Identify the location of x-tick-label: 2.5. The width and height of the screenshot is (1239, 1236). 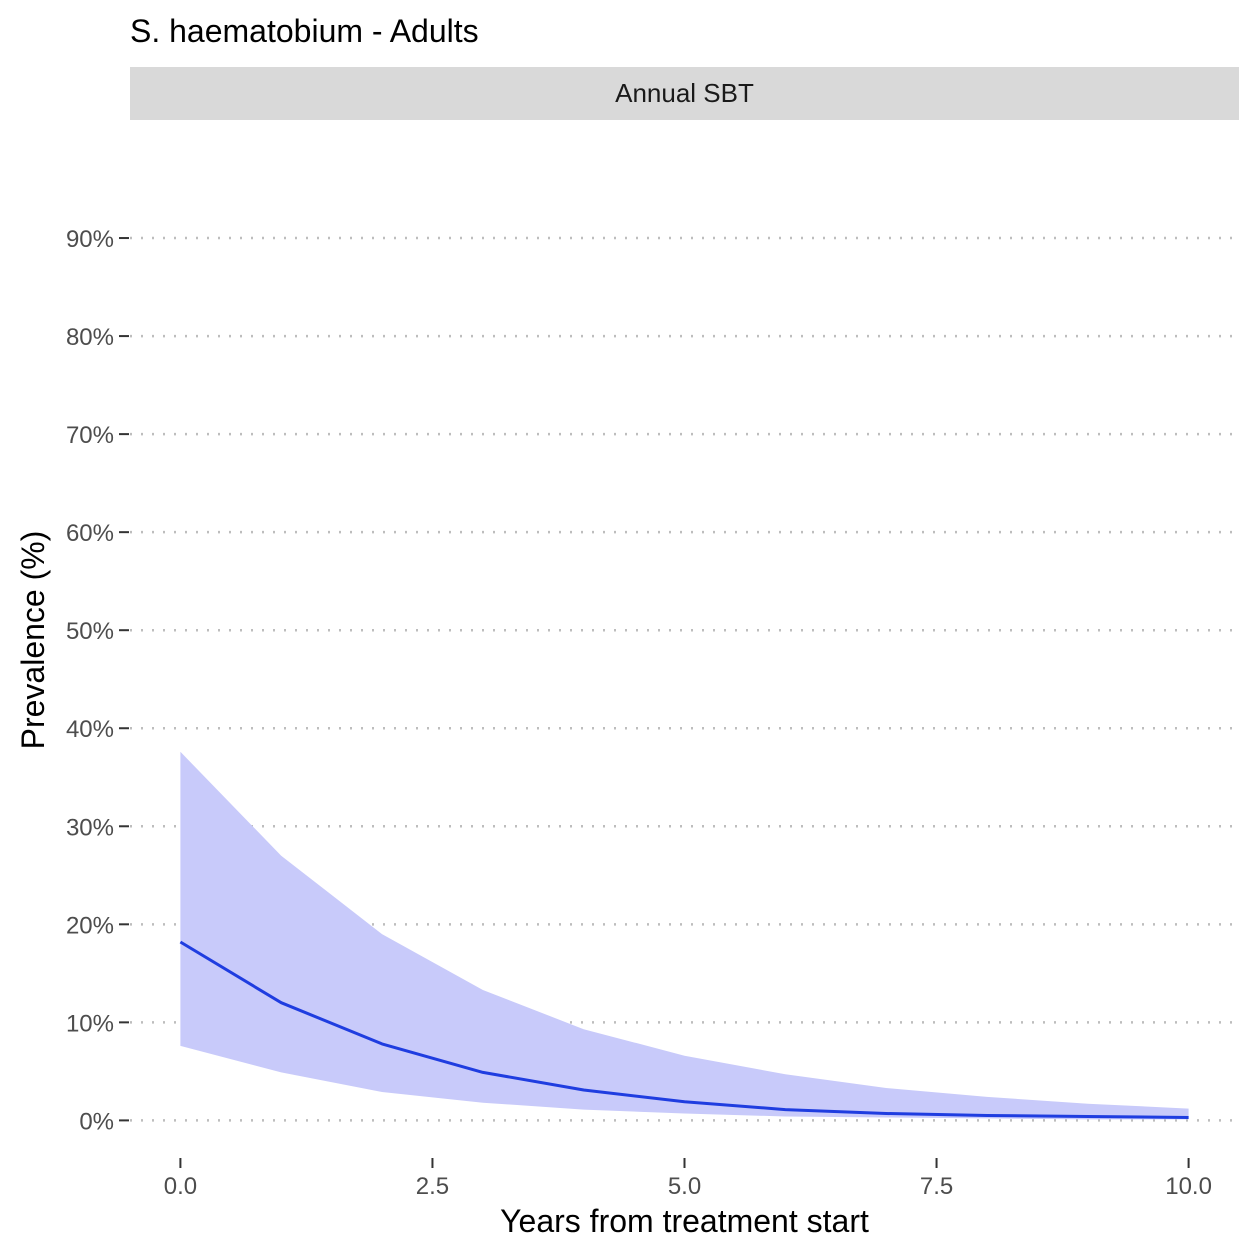
(432, 1186).